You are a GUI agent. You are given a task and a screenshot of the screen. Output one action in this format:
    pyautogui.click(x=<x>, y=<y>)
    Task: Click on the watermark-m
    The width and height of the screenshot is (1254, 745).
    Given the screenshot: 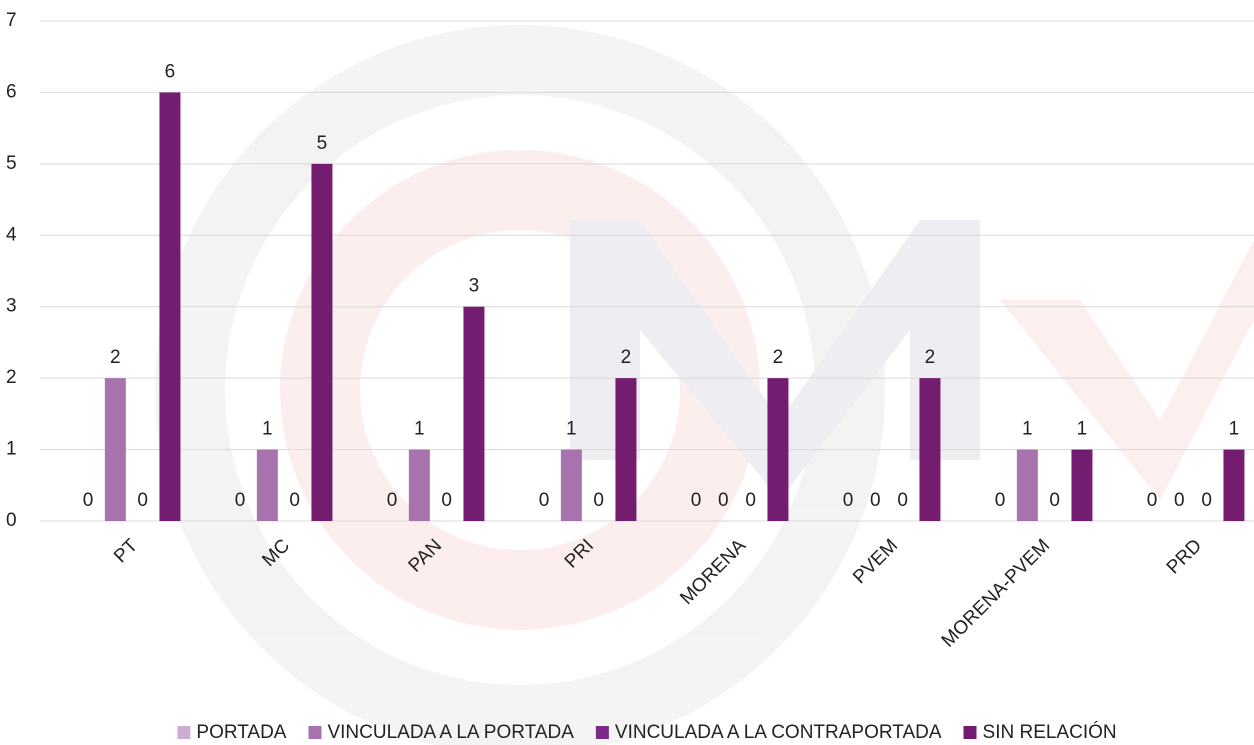 What is the action you would take?
    pyautogui.click(x=775, y=360)
    